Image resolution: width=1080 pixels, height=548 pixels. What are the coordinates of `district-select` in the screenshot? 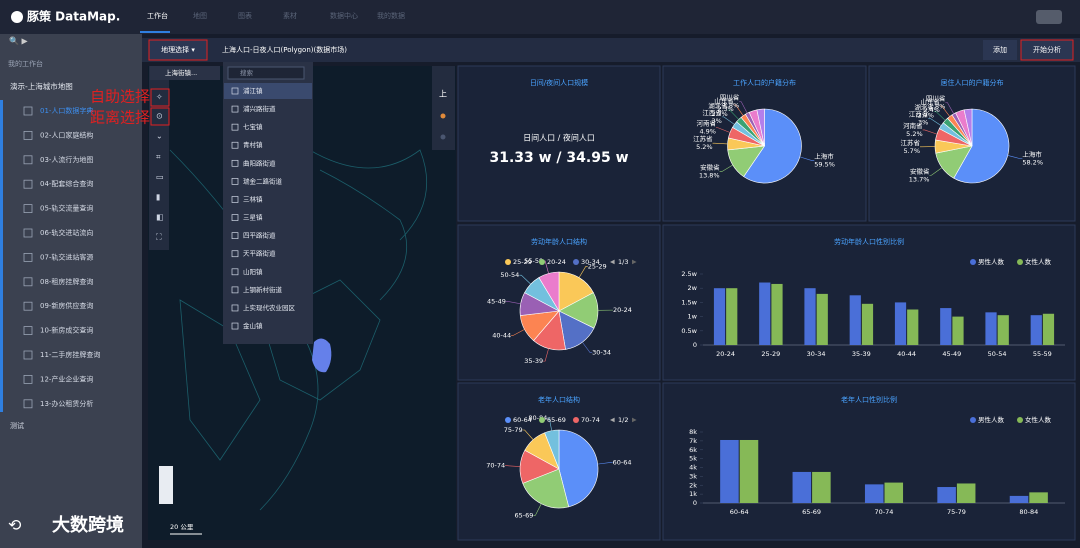 It's located at (185, 73).